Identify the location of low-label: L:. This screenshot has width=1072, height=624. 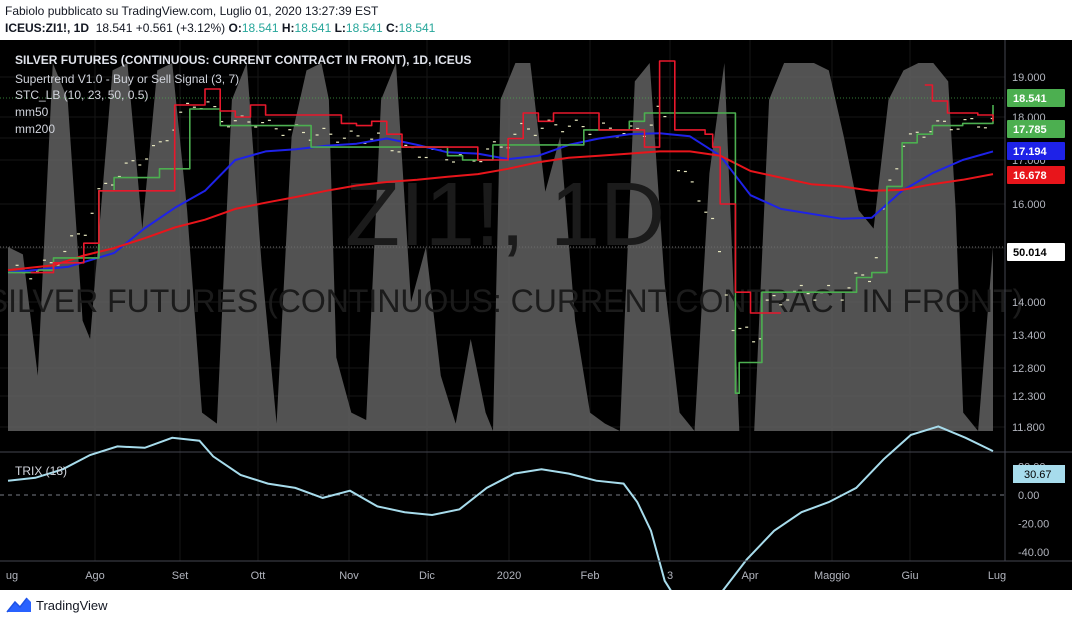
(340, 28).